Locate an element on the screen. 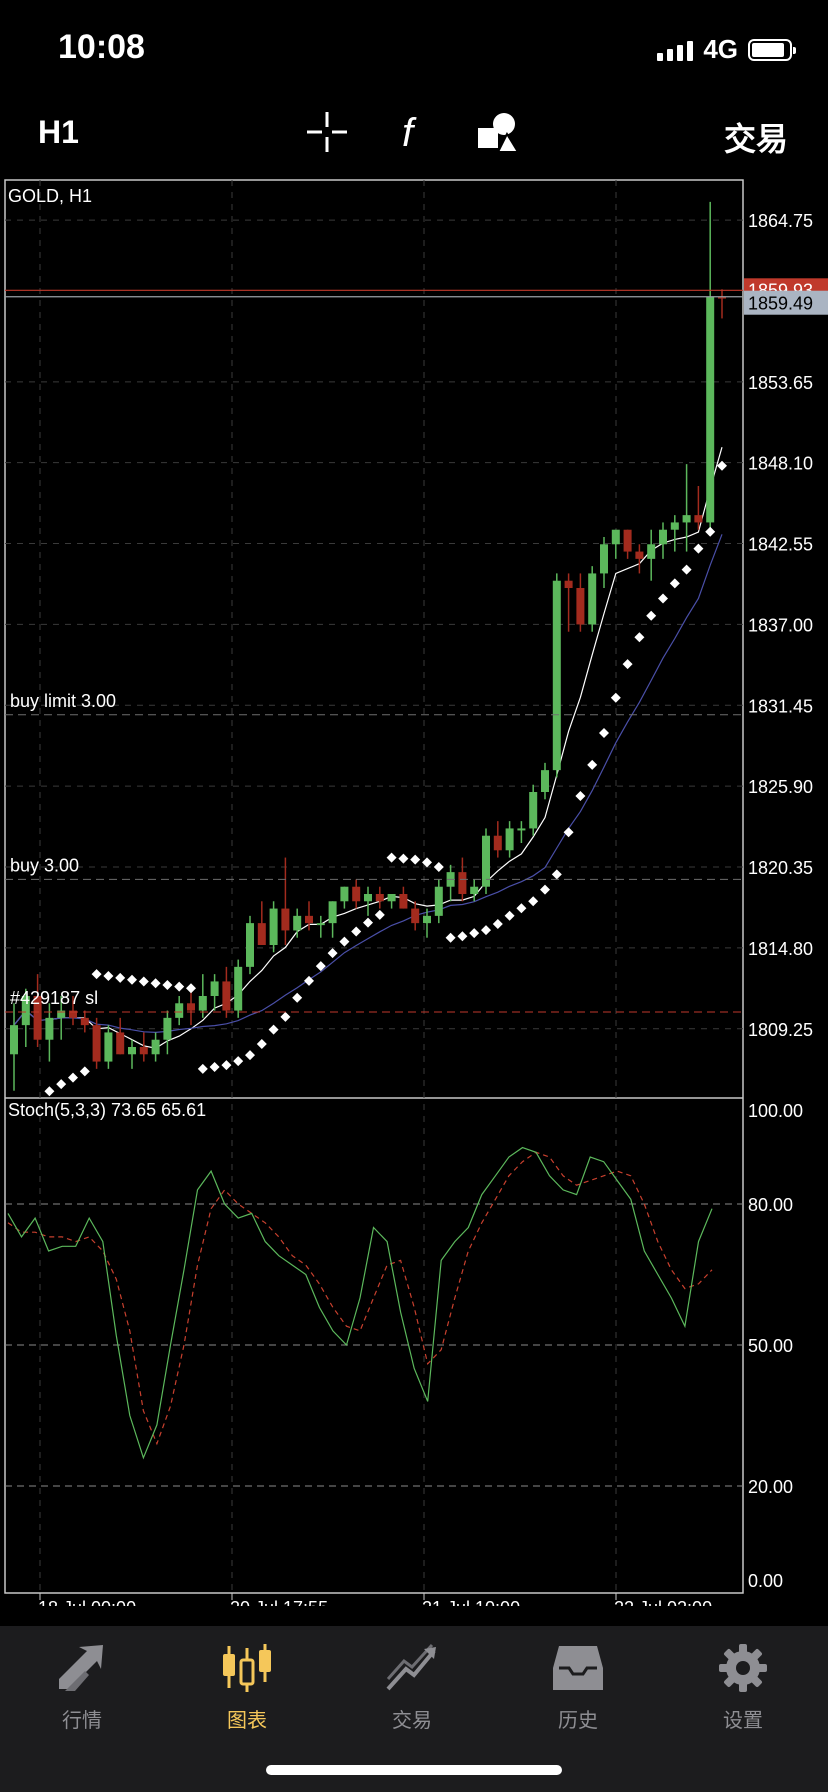 Image resolution: width=828 pixels, height=1792 pixels. quotes-icon is located at coordinates (82, 1668).